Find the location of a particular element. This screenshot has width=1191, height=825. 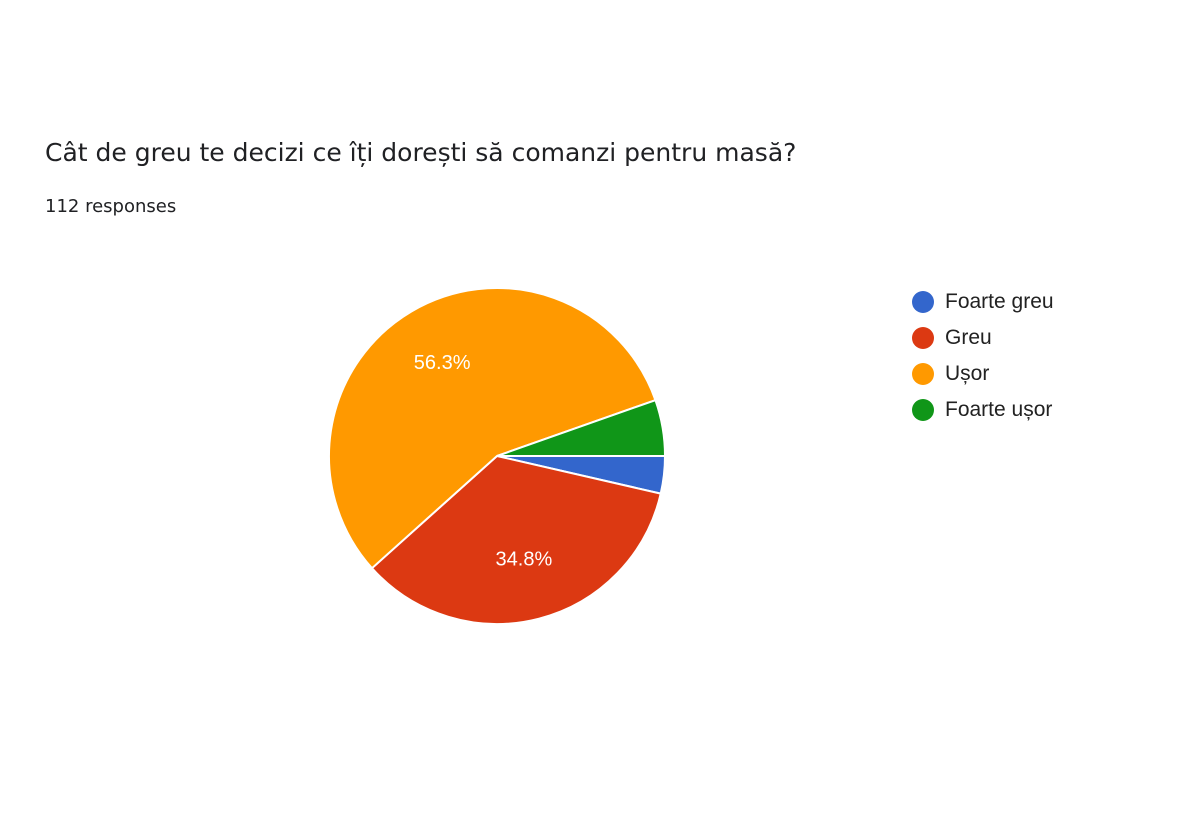

legend-item: Ușor is located at coordinates (983, 374).